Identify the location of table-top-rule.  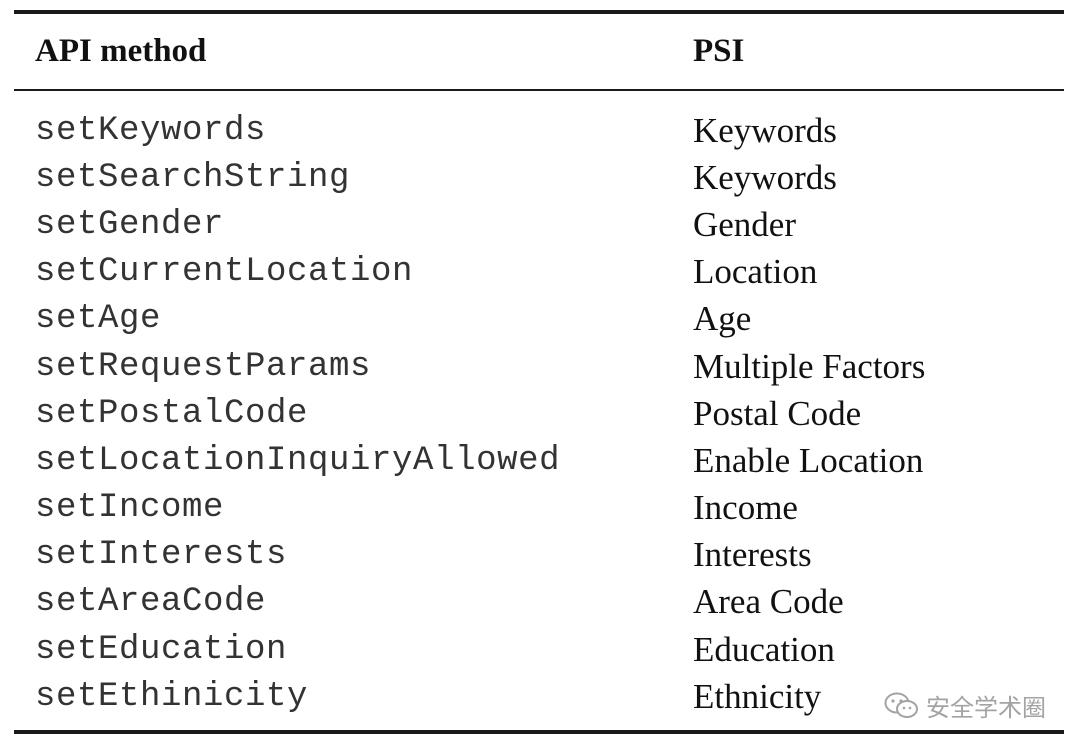
(539, 12).